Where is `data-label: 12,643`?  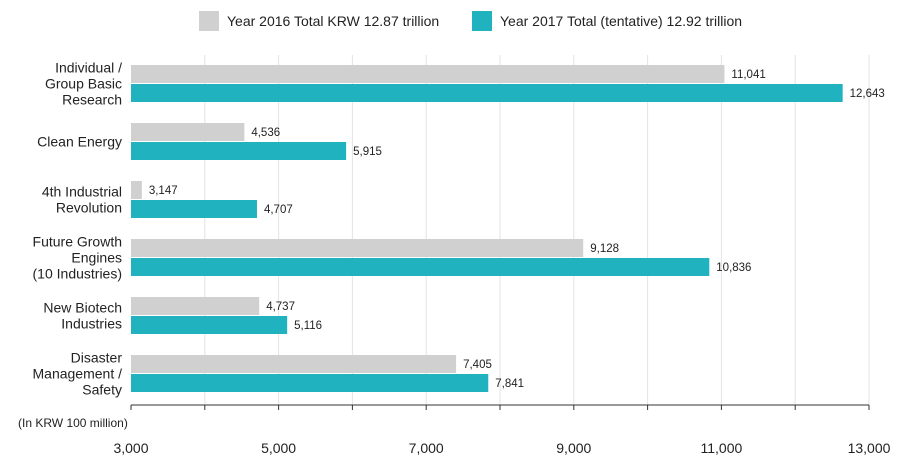
data-label: 12,643 is located at coordinates (867, 94).